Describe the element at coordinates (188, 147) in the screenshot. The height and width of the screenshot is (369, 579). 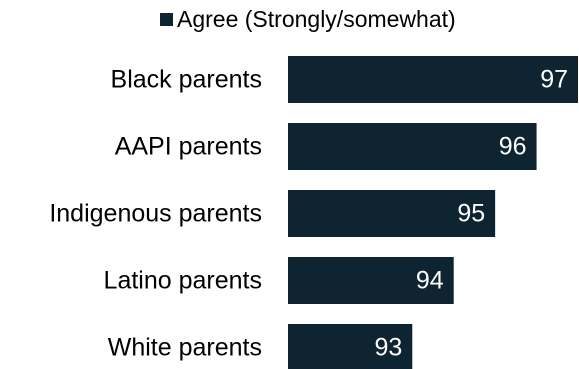
I see `category-label: AAPI parents` at that location.